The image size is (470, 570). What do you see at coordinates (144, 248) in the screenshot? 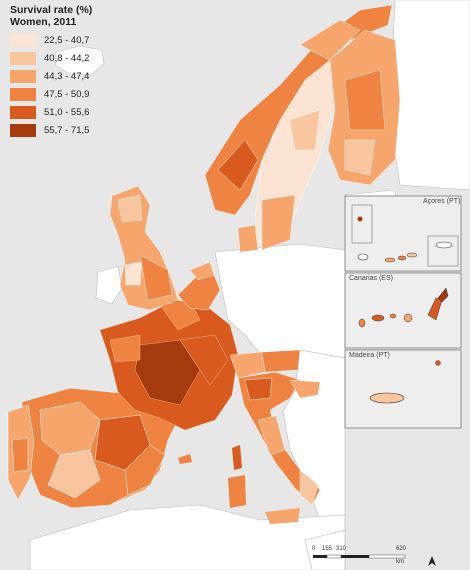
I see `region-uk` at bounding box center [144, 248].